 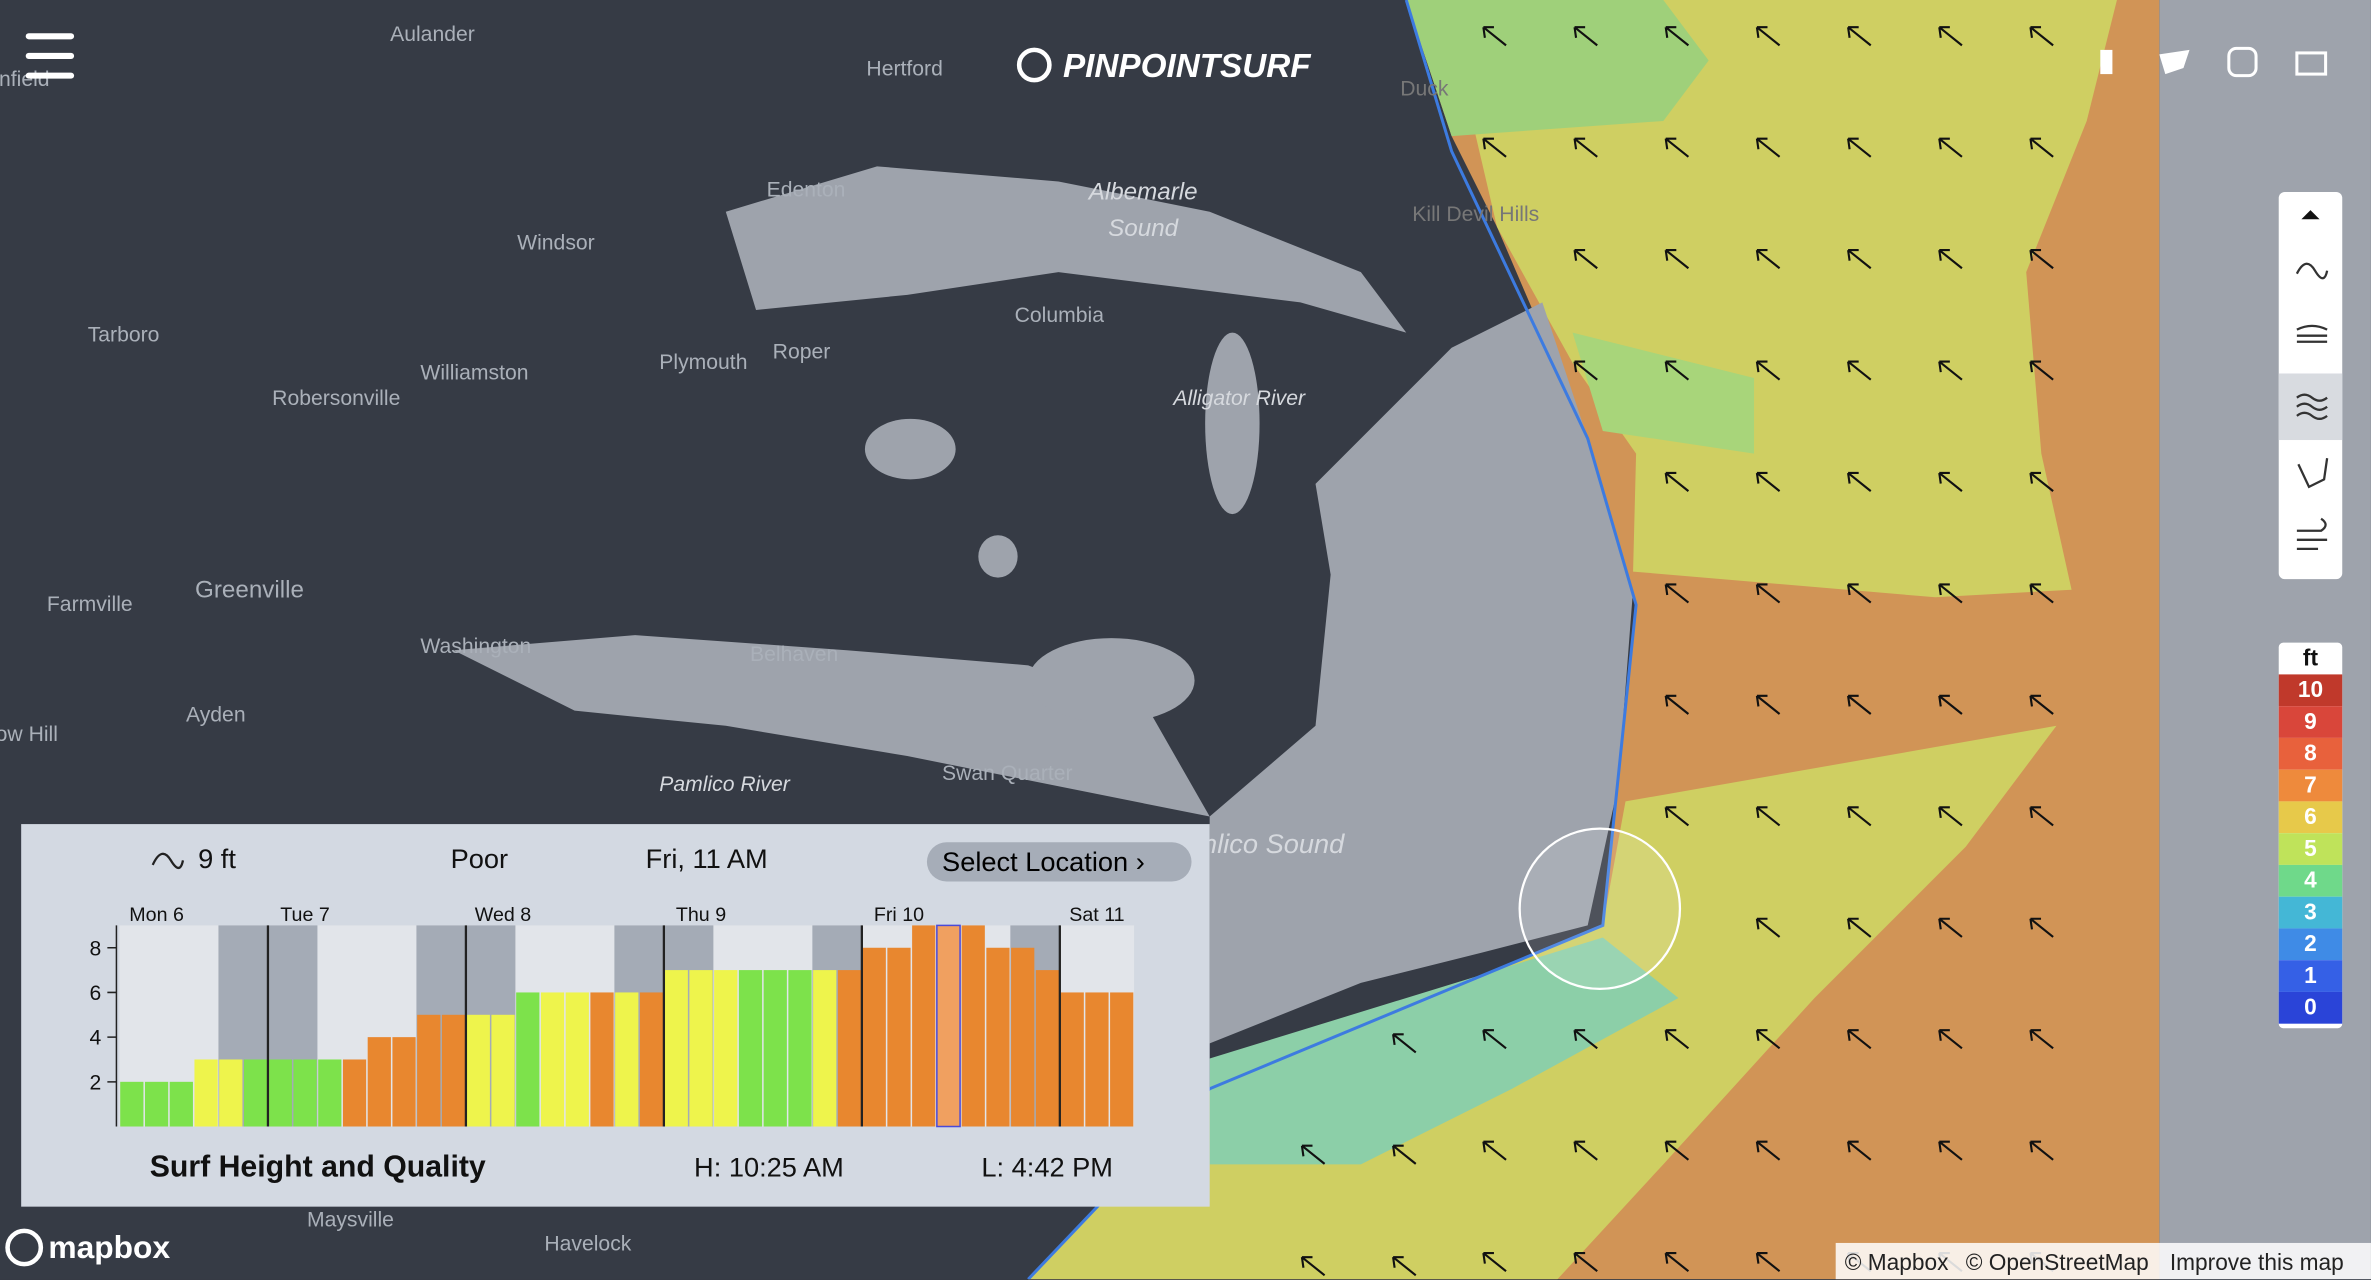 What do you see at coordinates (96, 948) in the screenshot?
I see `y-tick-label: 8` at bounding box center [96, 948].